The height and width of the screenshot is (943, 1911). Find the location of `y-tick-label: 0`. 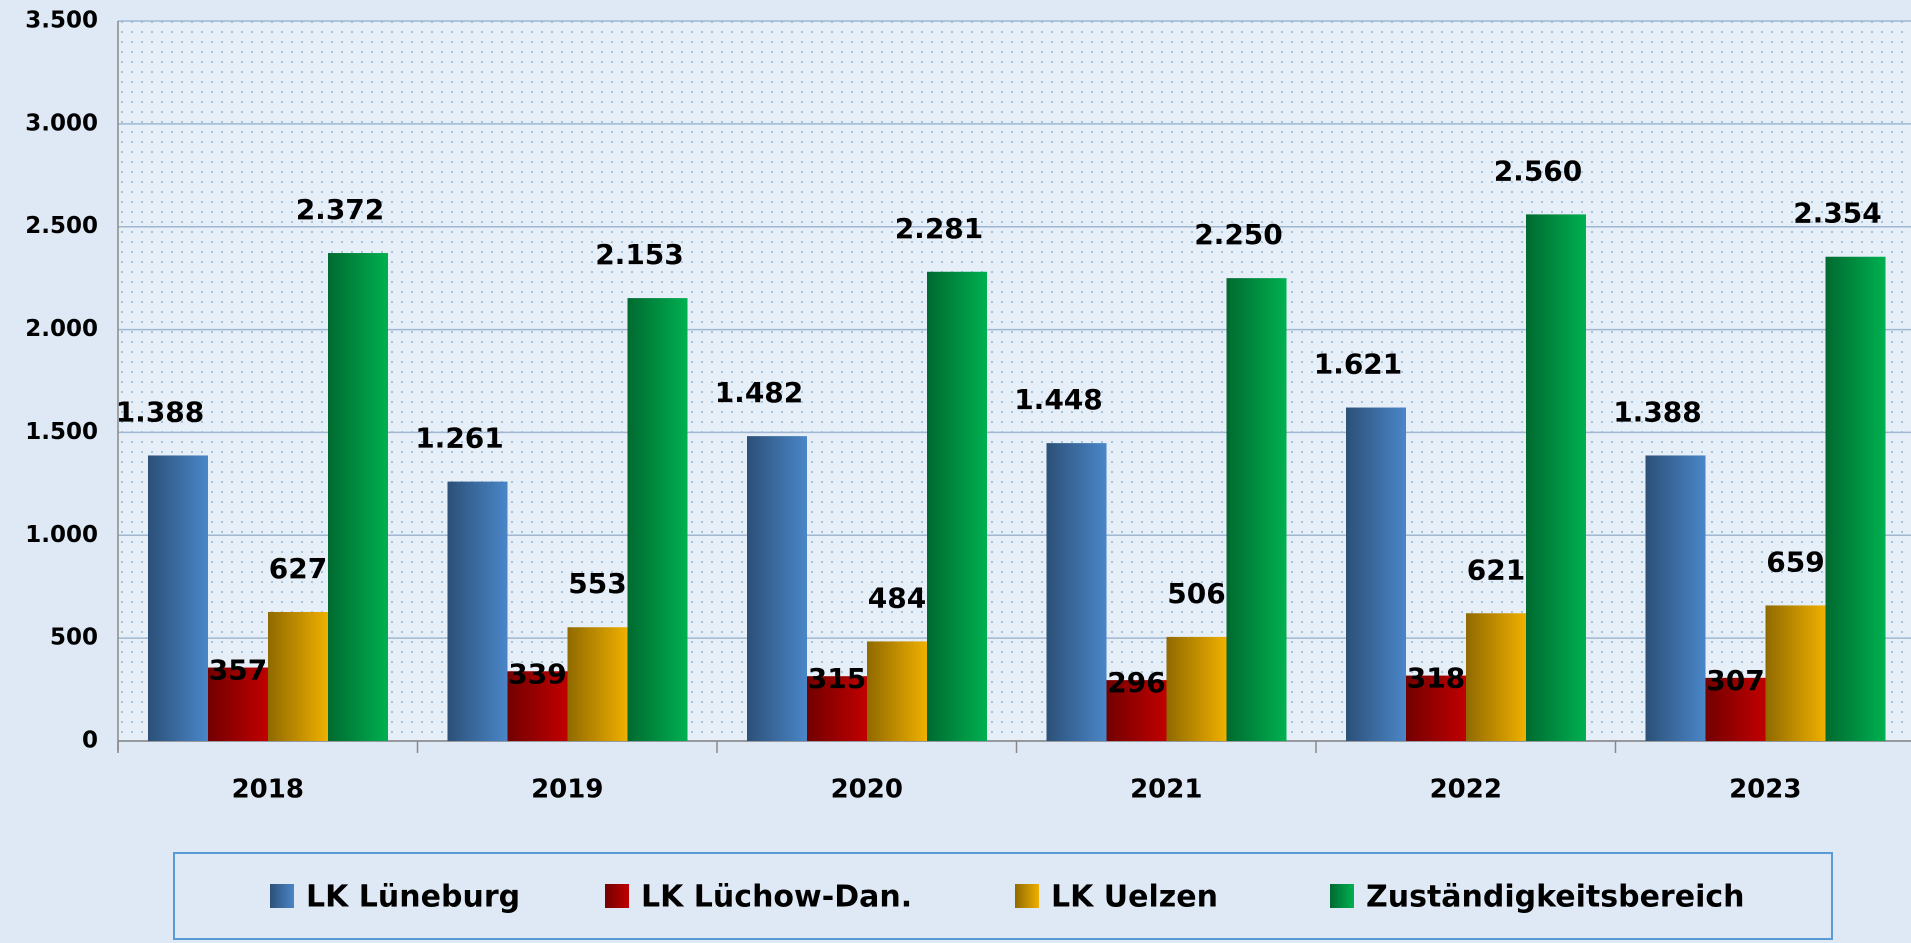

y-tick-label: 0 is located at coordinates (90, 741).